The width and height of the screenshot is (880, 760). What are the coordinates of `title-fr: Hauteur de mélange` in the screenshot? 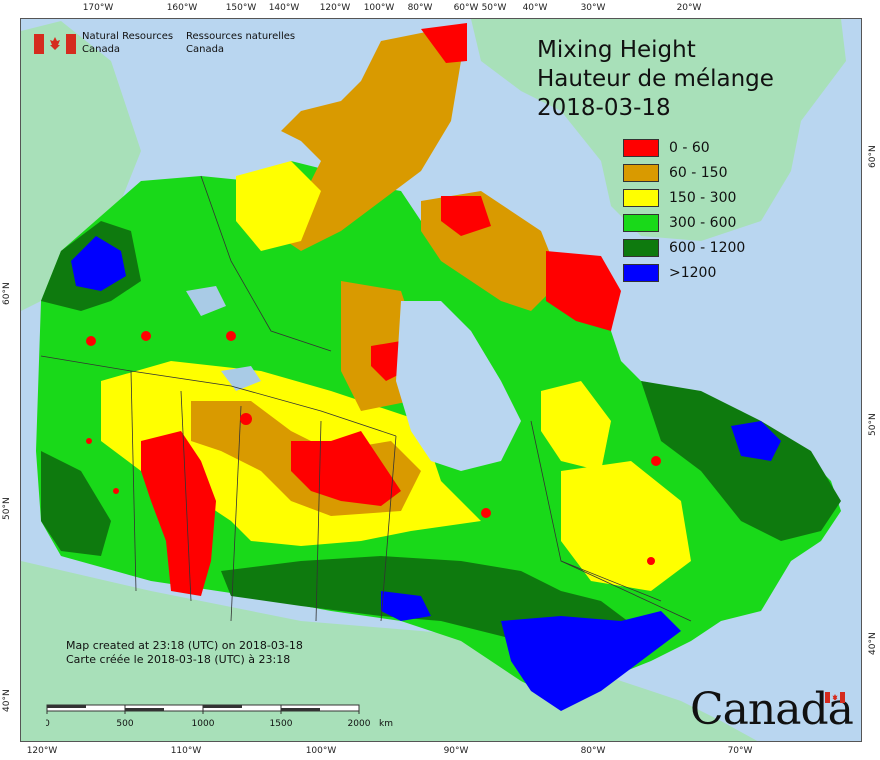 It's located at (655, 79).